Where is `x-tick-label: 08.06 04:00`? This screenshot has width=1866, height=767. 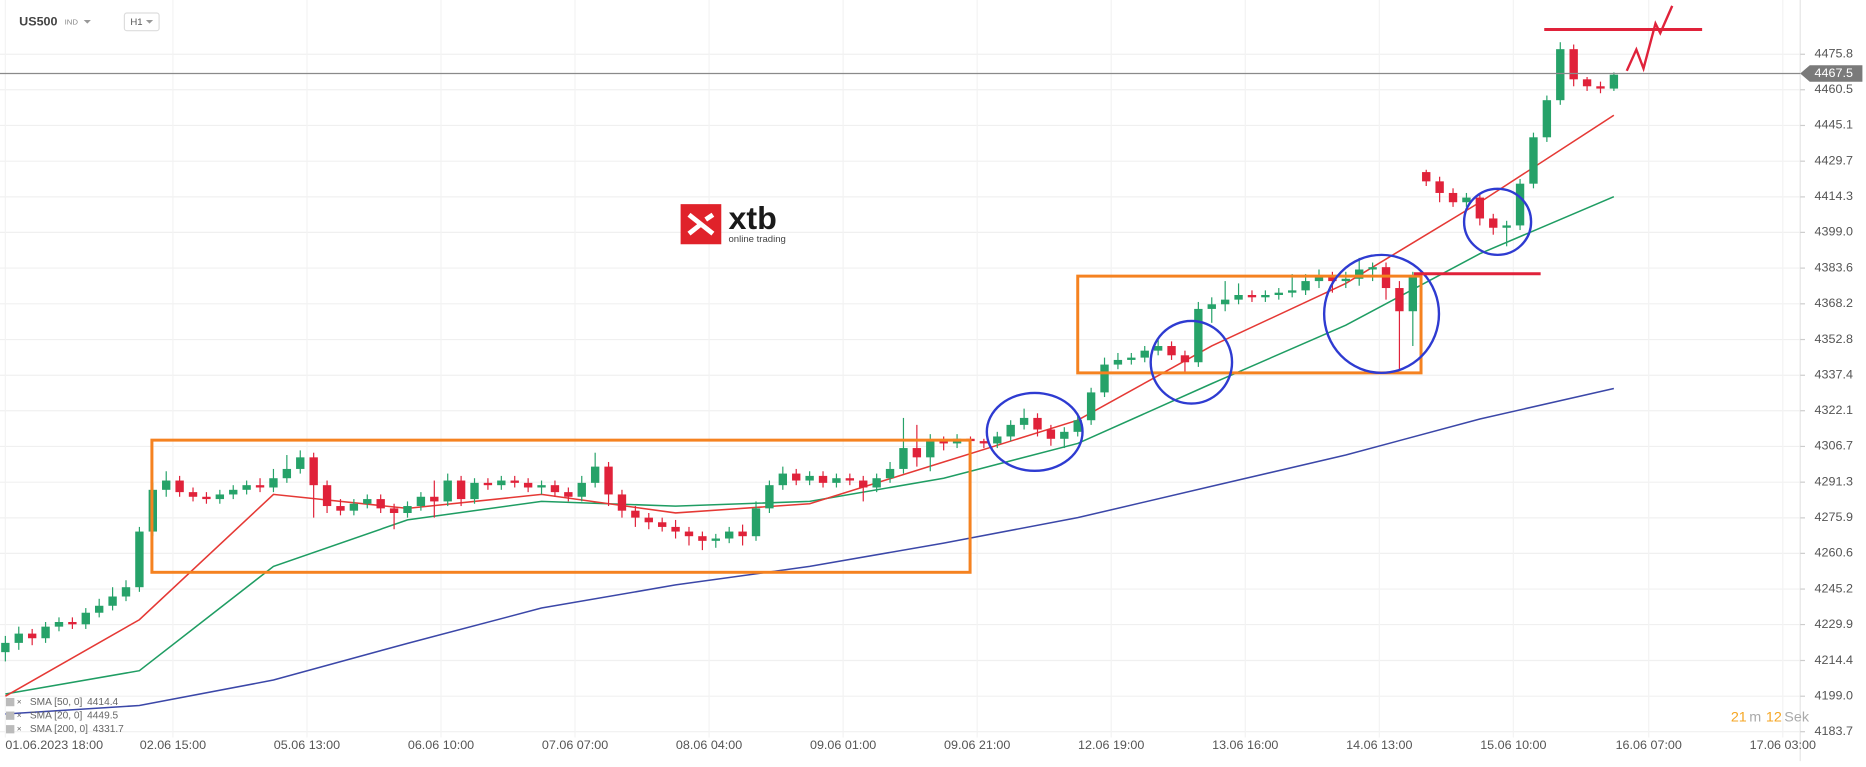 x-tick-label: 08.06 04:00 is located at coordinates (709, 745).